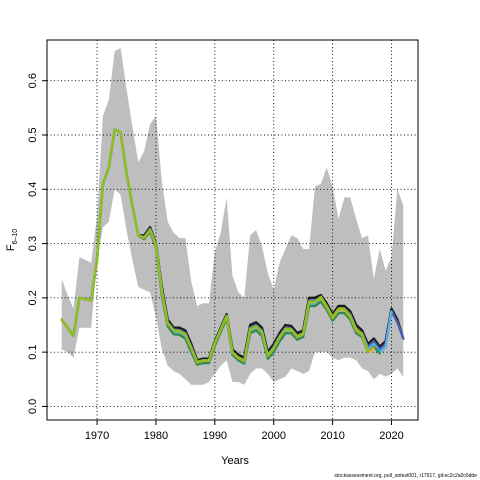 This screenshot has width=480, height=480. Describe the element at coordinates (33, 80) in the screenshot. I see `y-tick-label: 0.6` at that location.